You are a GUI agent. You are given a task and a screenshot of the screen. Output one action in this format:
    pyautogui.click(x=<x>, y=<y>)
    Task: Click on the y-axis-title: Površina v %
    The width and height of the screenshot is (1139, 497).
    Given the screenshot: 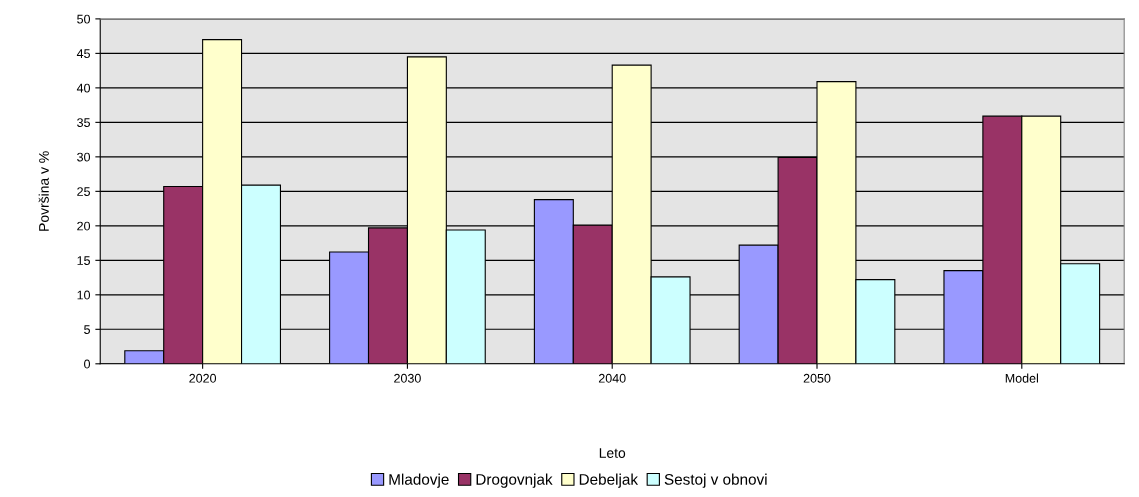 What is the action you would take?
    pyautogui.click(x=43, y=191)
    